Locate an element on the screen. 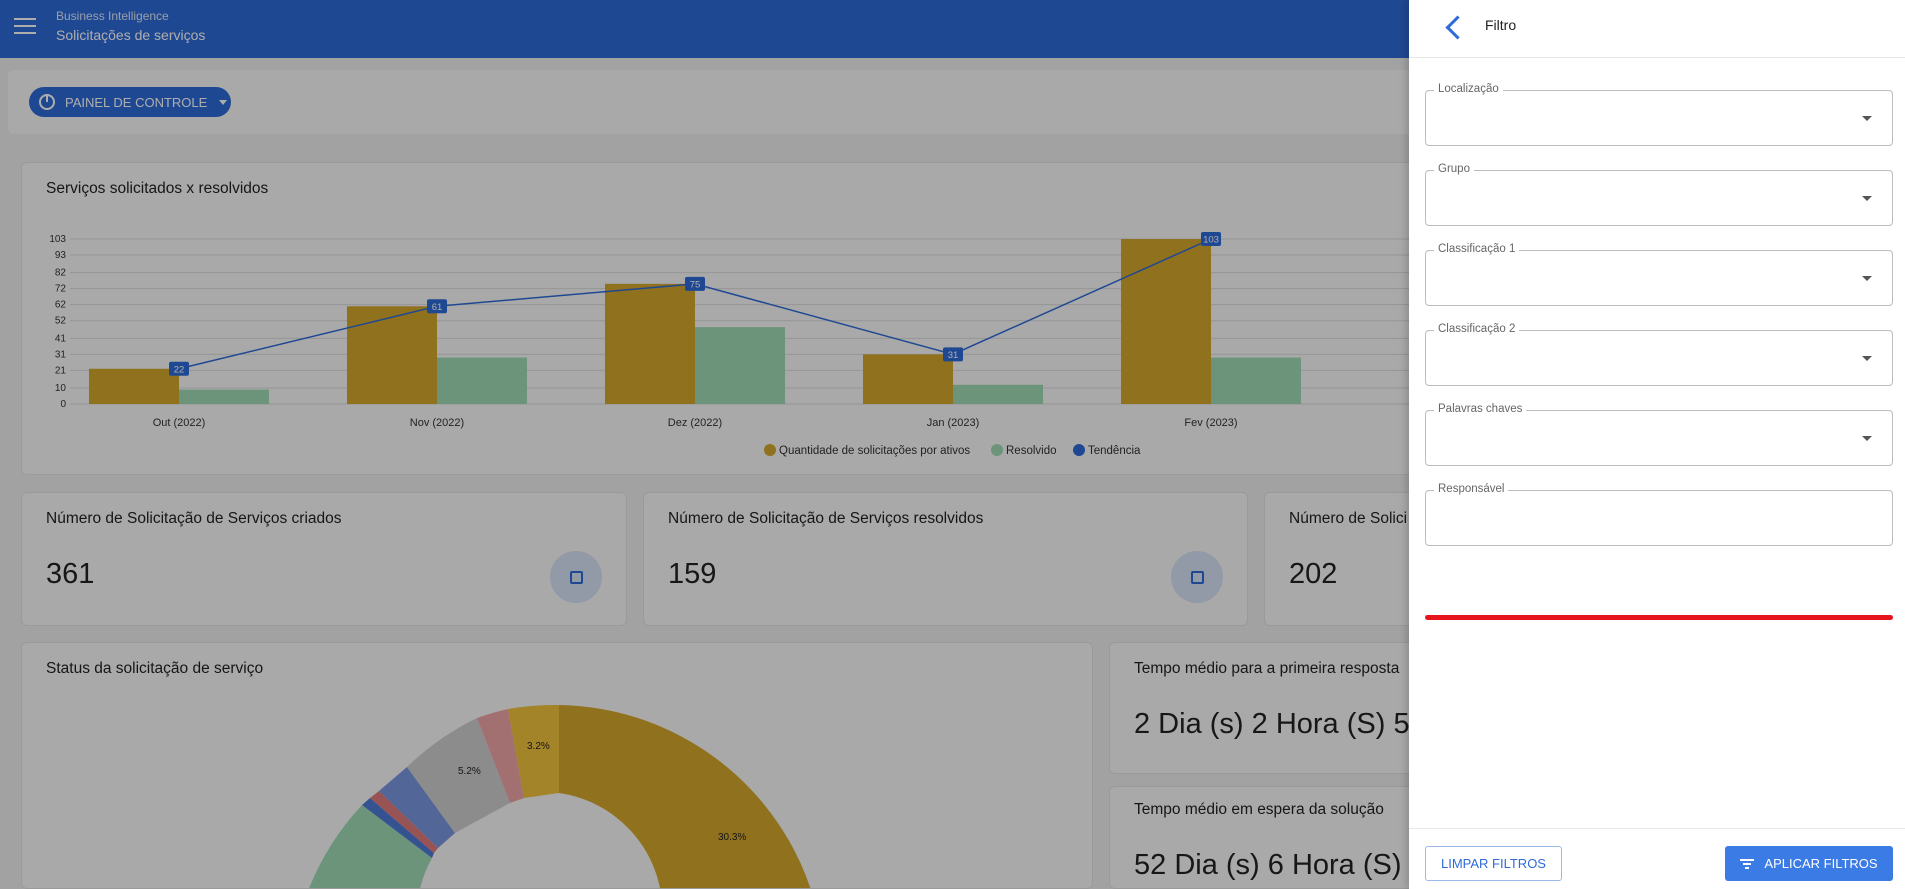  time-label: Tempo médio em espera da solução is located at coordinates (1259, 809).